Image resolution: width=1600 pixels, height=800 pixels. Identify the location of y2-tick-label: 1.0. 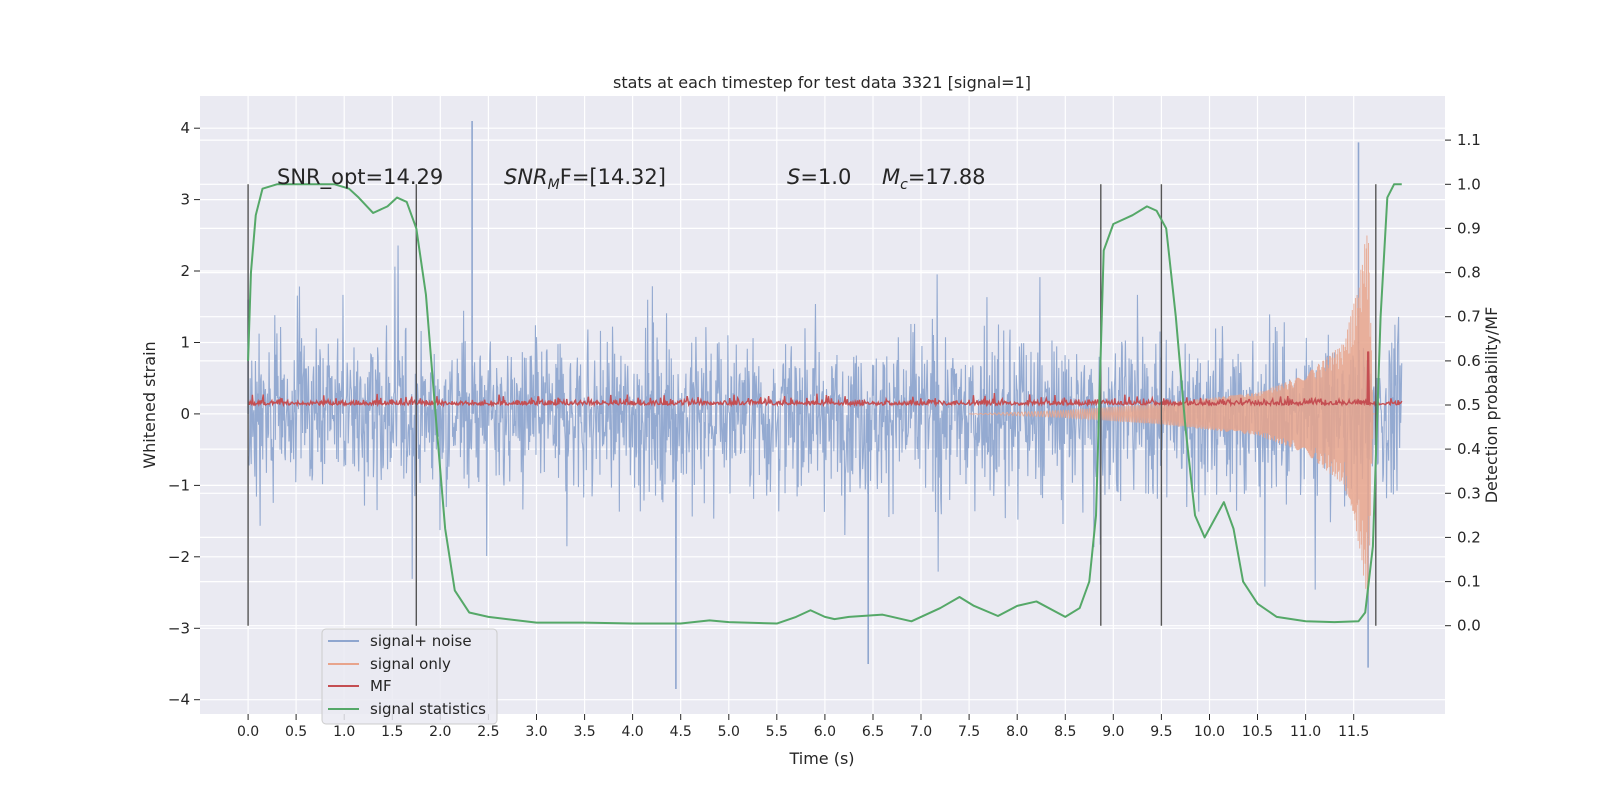
(1469, 184).